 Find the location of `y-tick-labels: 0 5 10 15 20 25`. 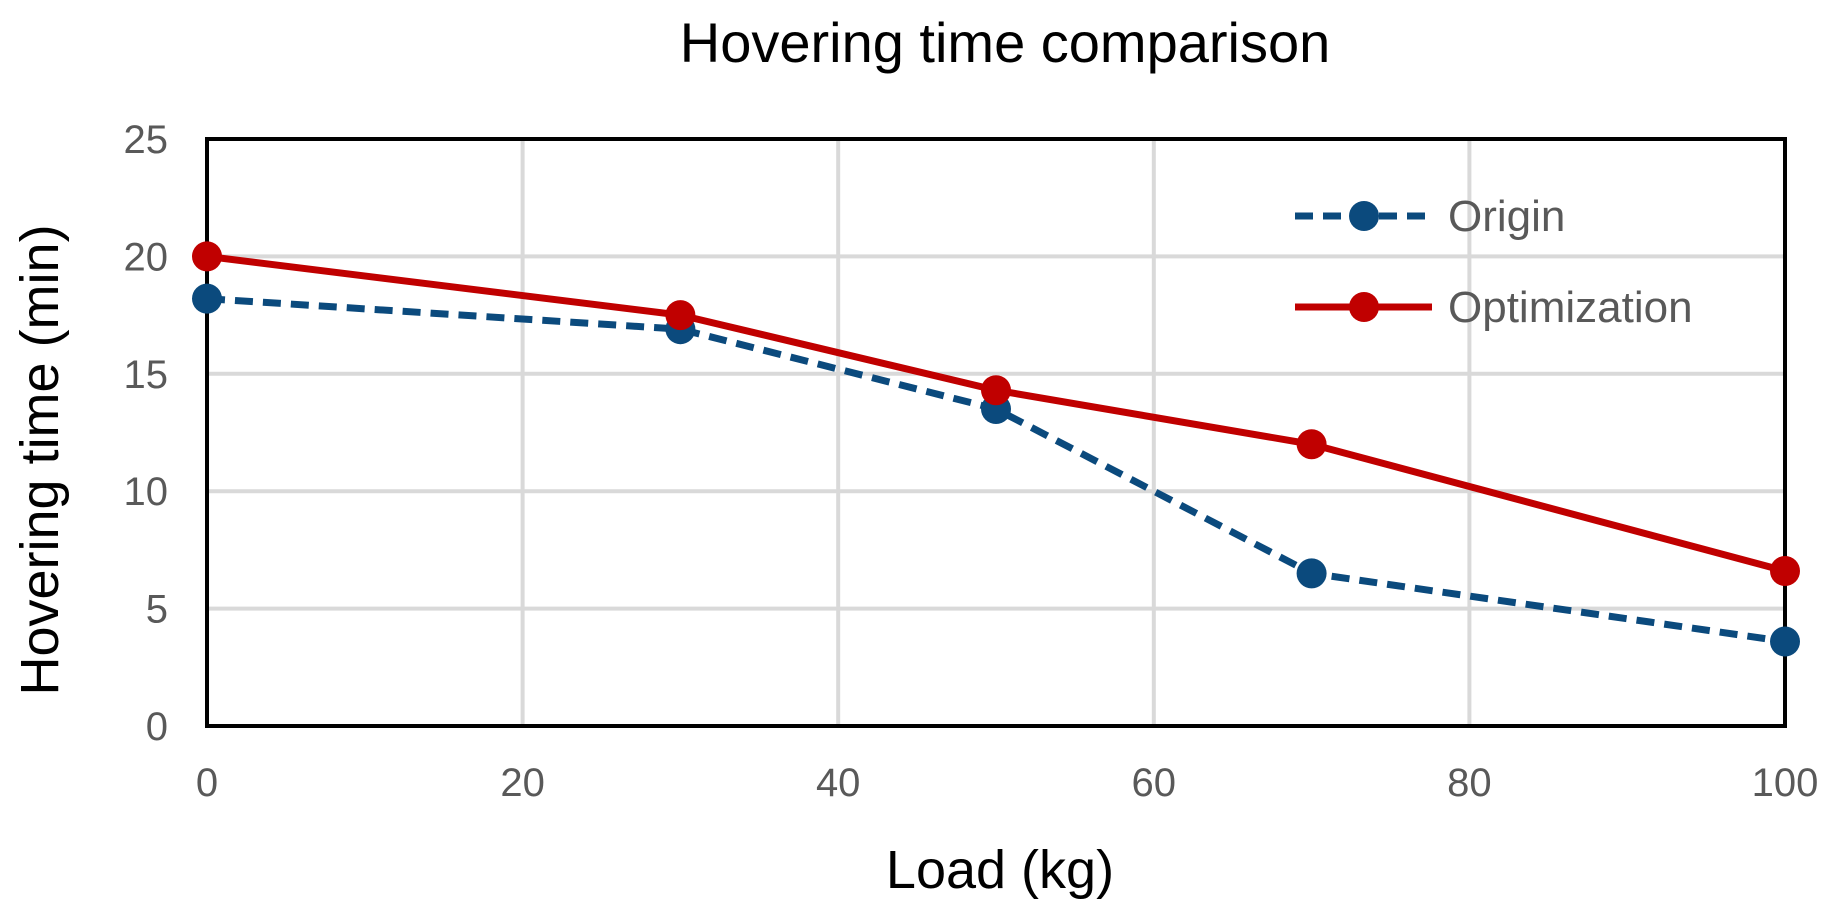

y-tick-labels: 0 5 10 15 20 25 is located at coordinates (146, 433).